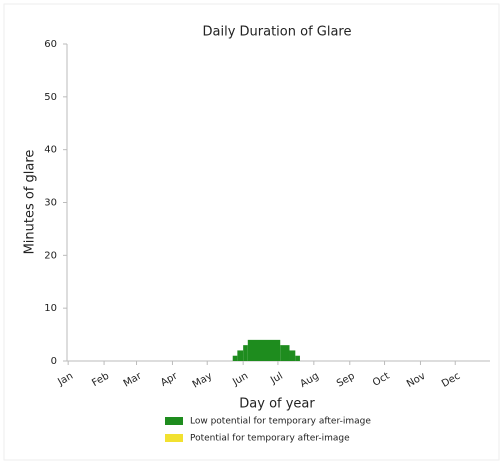 The width and height of the screenshot is (503, 464). Describe the element at coordinates (50, 255) in the screenshot. I see `y-tick-label: 20` at that location.